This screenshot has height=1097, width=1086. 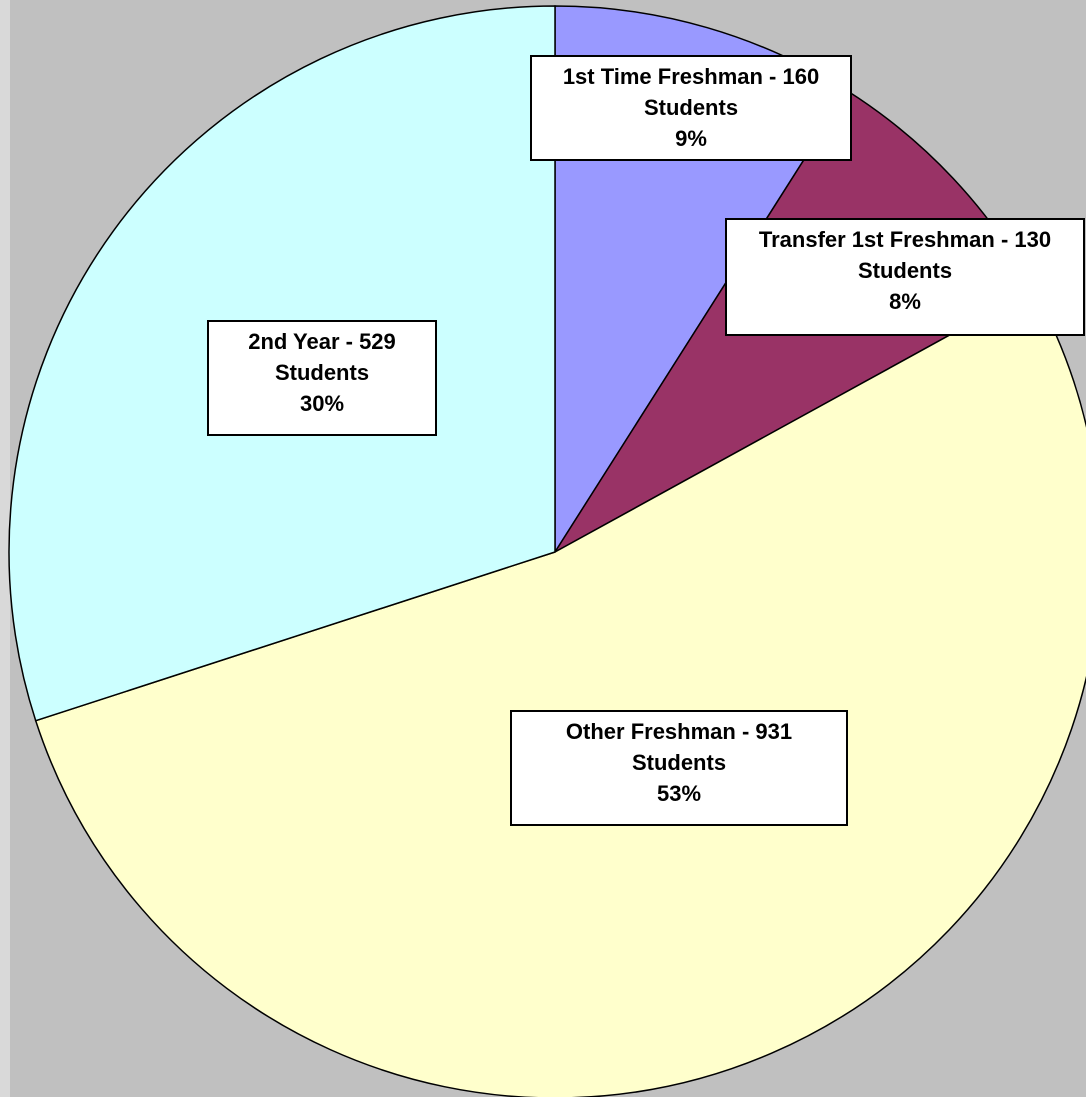 What do you see at coordinates (691, 92) in the screenshot?
I see `category-label: 1st Time Freshman - 160 Students` at bounding box center [691, 92].